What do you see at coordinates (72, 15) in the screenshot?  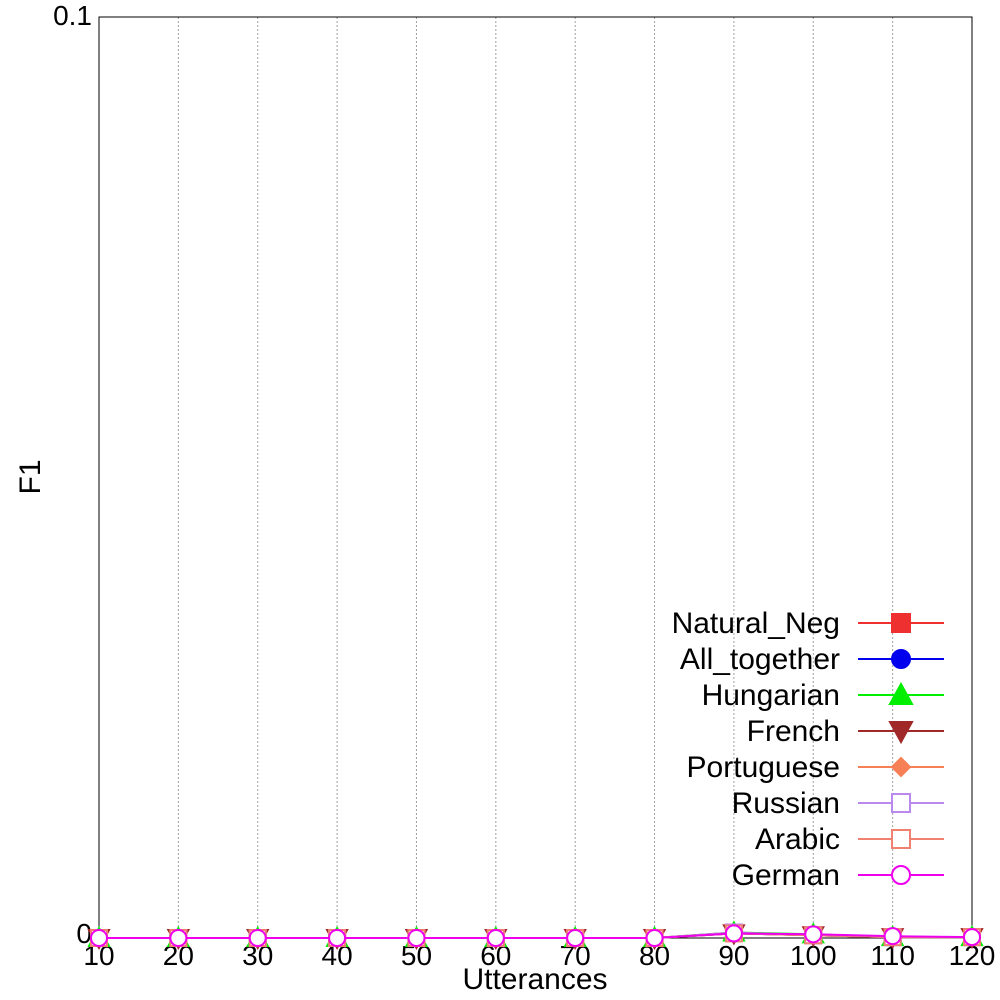 I see `y-tick-label: 0.1` at bounding box center [72, 15].